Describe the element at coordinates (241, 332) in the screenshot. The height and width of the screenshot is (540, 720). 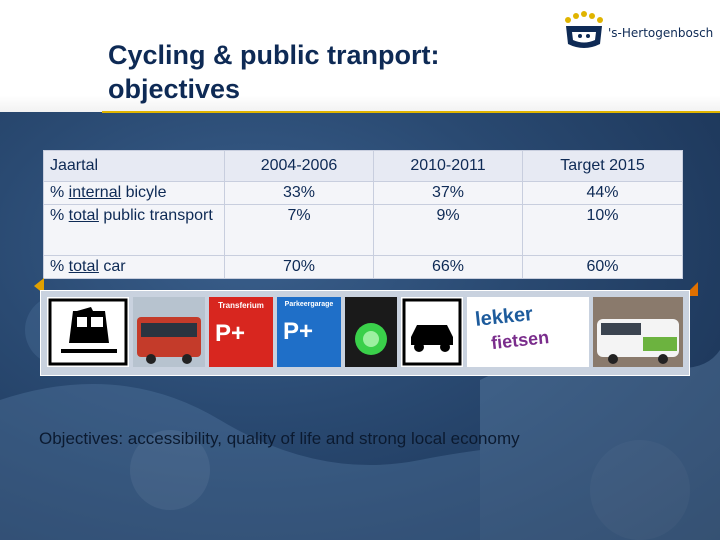
I see `transferium-sign: Transferium P+` at that location.